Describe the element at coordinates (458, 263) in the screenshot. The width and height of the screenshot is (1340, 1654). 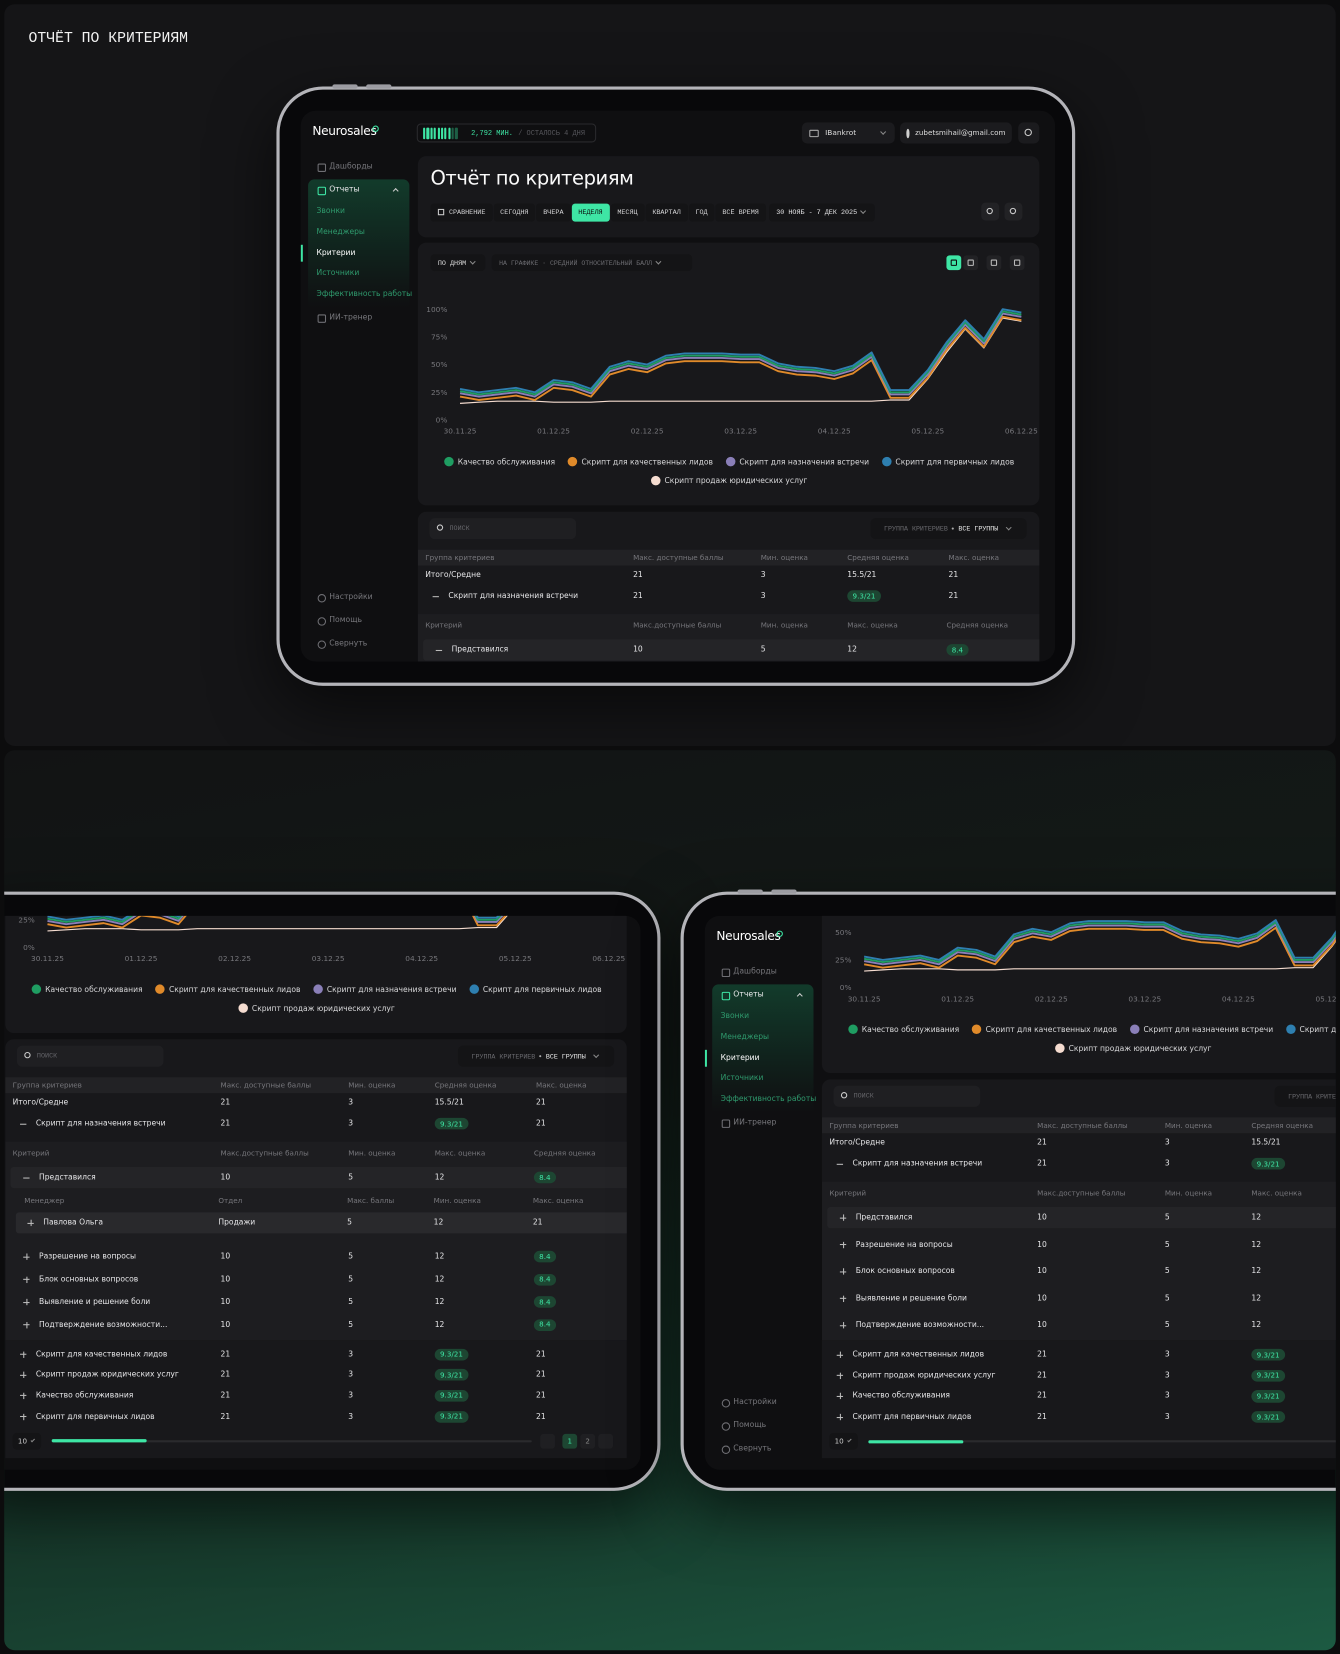
I see `period-select: ПО ДНЯМ` at that location.